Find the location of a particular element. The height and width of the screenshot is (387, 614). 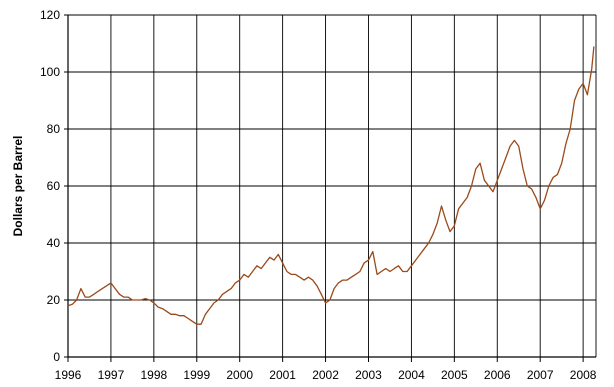

x-tick-label-1996: 1996 is located at coordinates (68, 375).